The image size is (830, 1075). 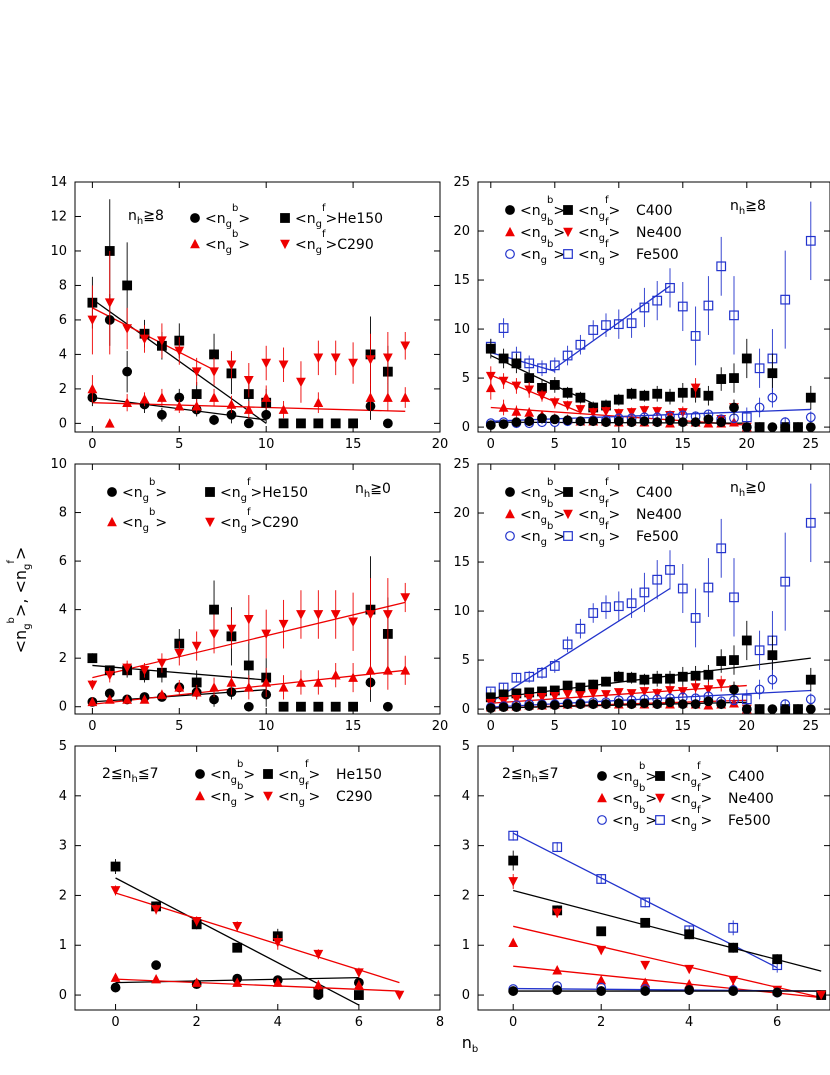 I want to click on panel-annotation: nh≧8, so click(x=146, y=217).